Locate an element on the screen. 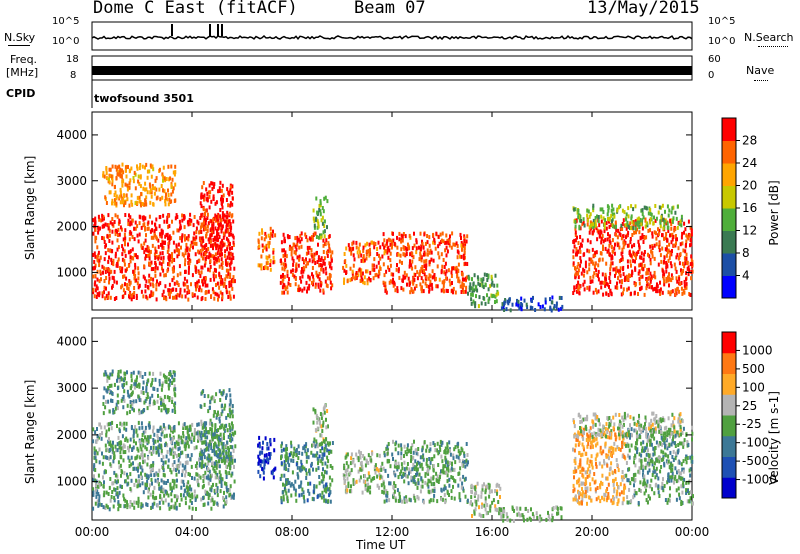 Image resolution: width=800 pixels, height=554 pixels. date-label: 13/May/2015 is located at coordinates (643, 9).